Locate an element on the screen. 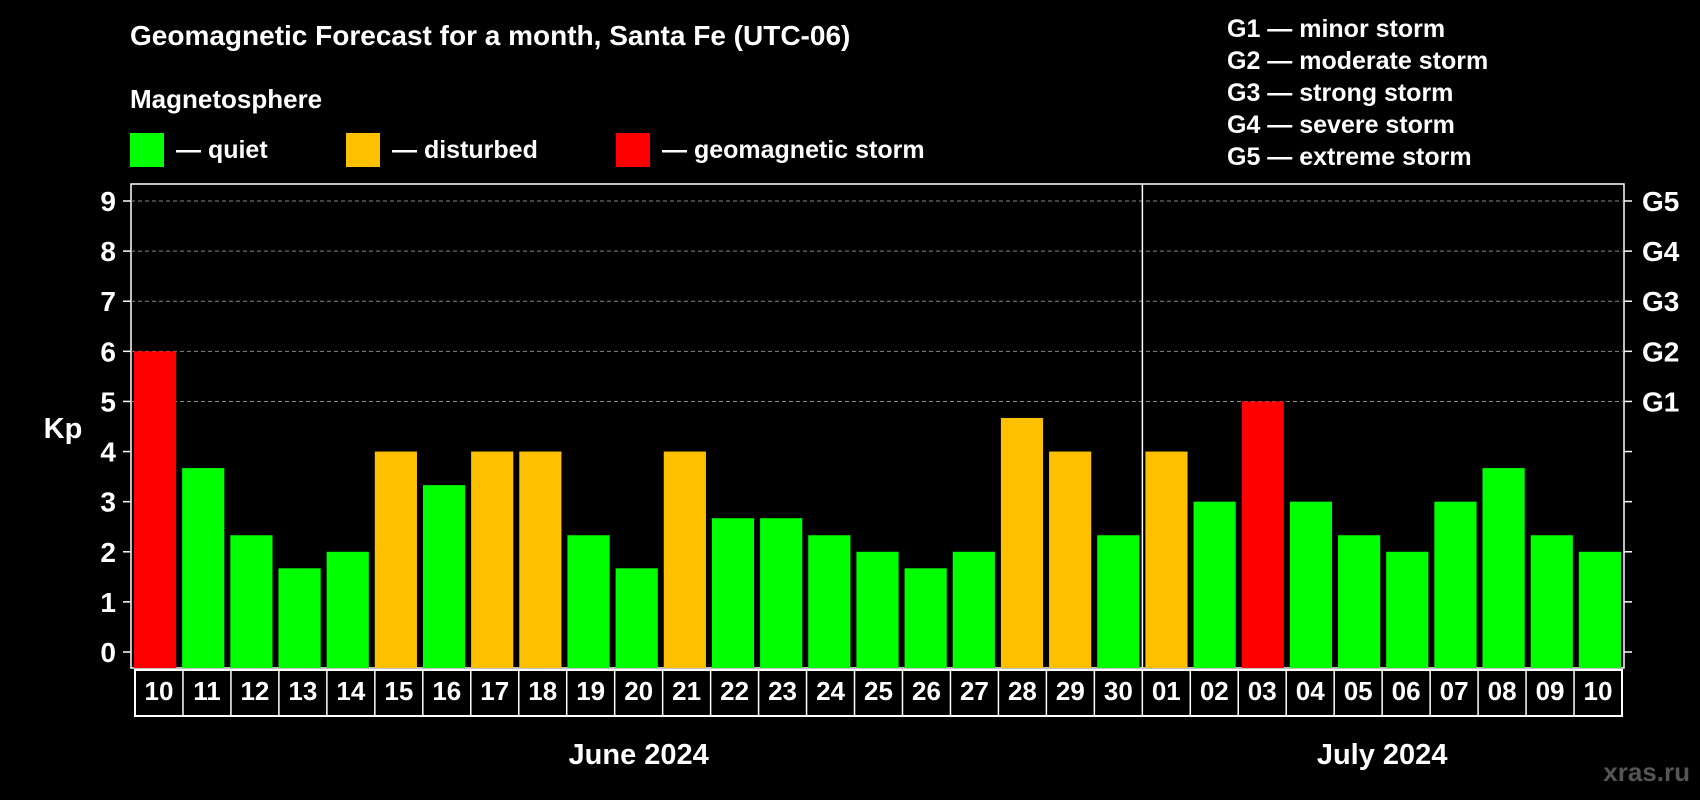 The height and width of the screenshot is (800, 1700). x-tick-label: 09 is located at coordinates (1550, 691).